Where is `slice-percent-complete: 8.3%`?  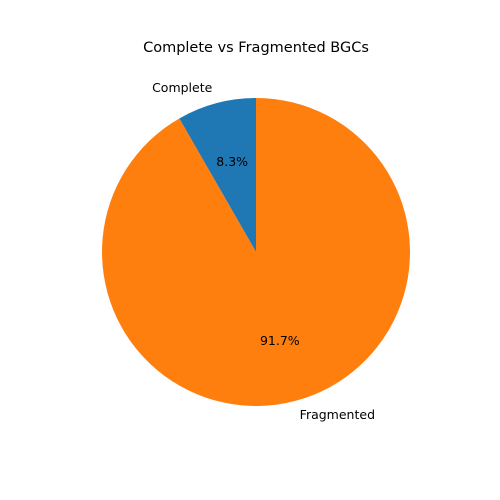 slice-percent-complete: 8.3% is located at coordinates (232, 161).